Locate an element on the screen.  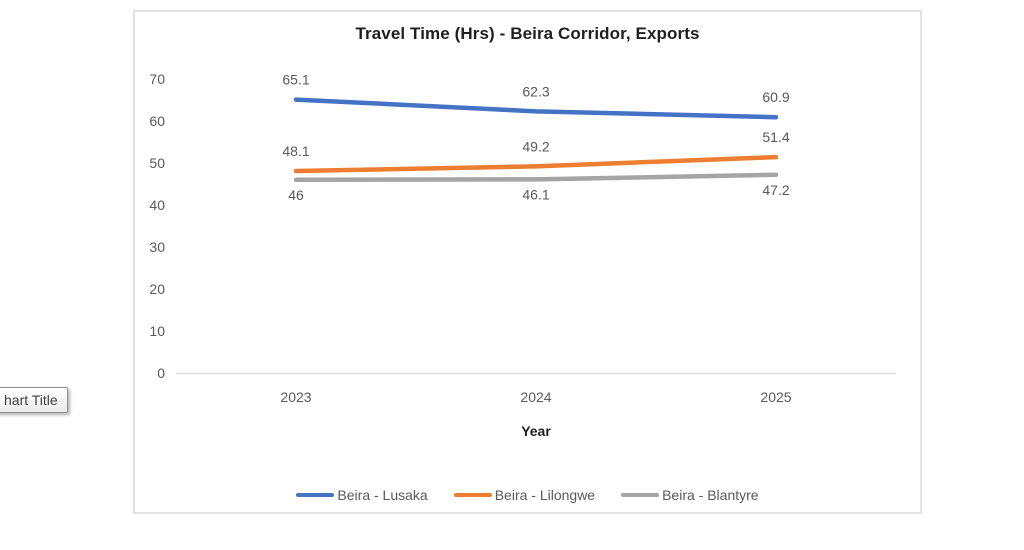
legend-item-beira-lusaka: Beira - Lusaka is located at coordinates (362, 495).